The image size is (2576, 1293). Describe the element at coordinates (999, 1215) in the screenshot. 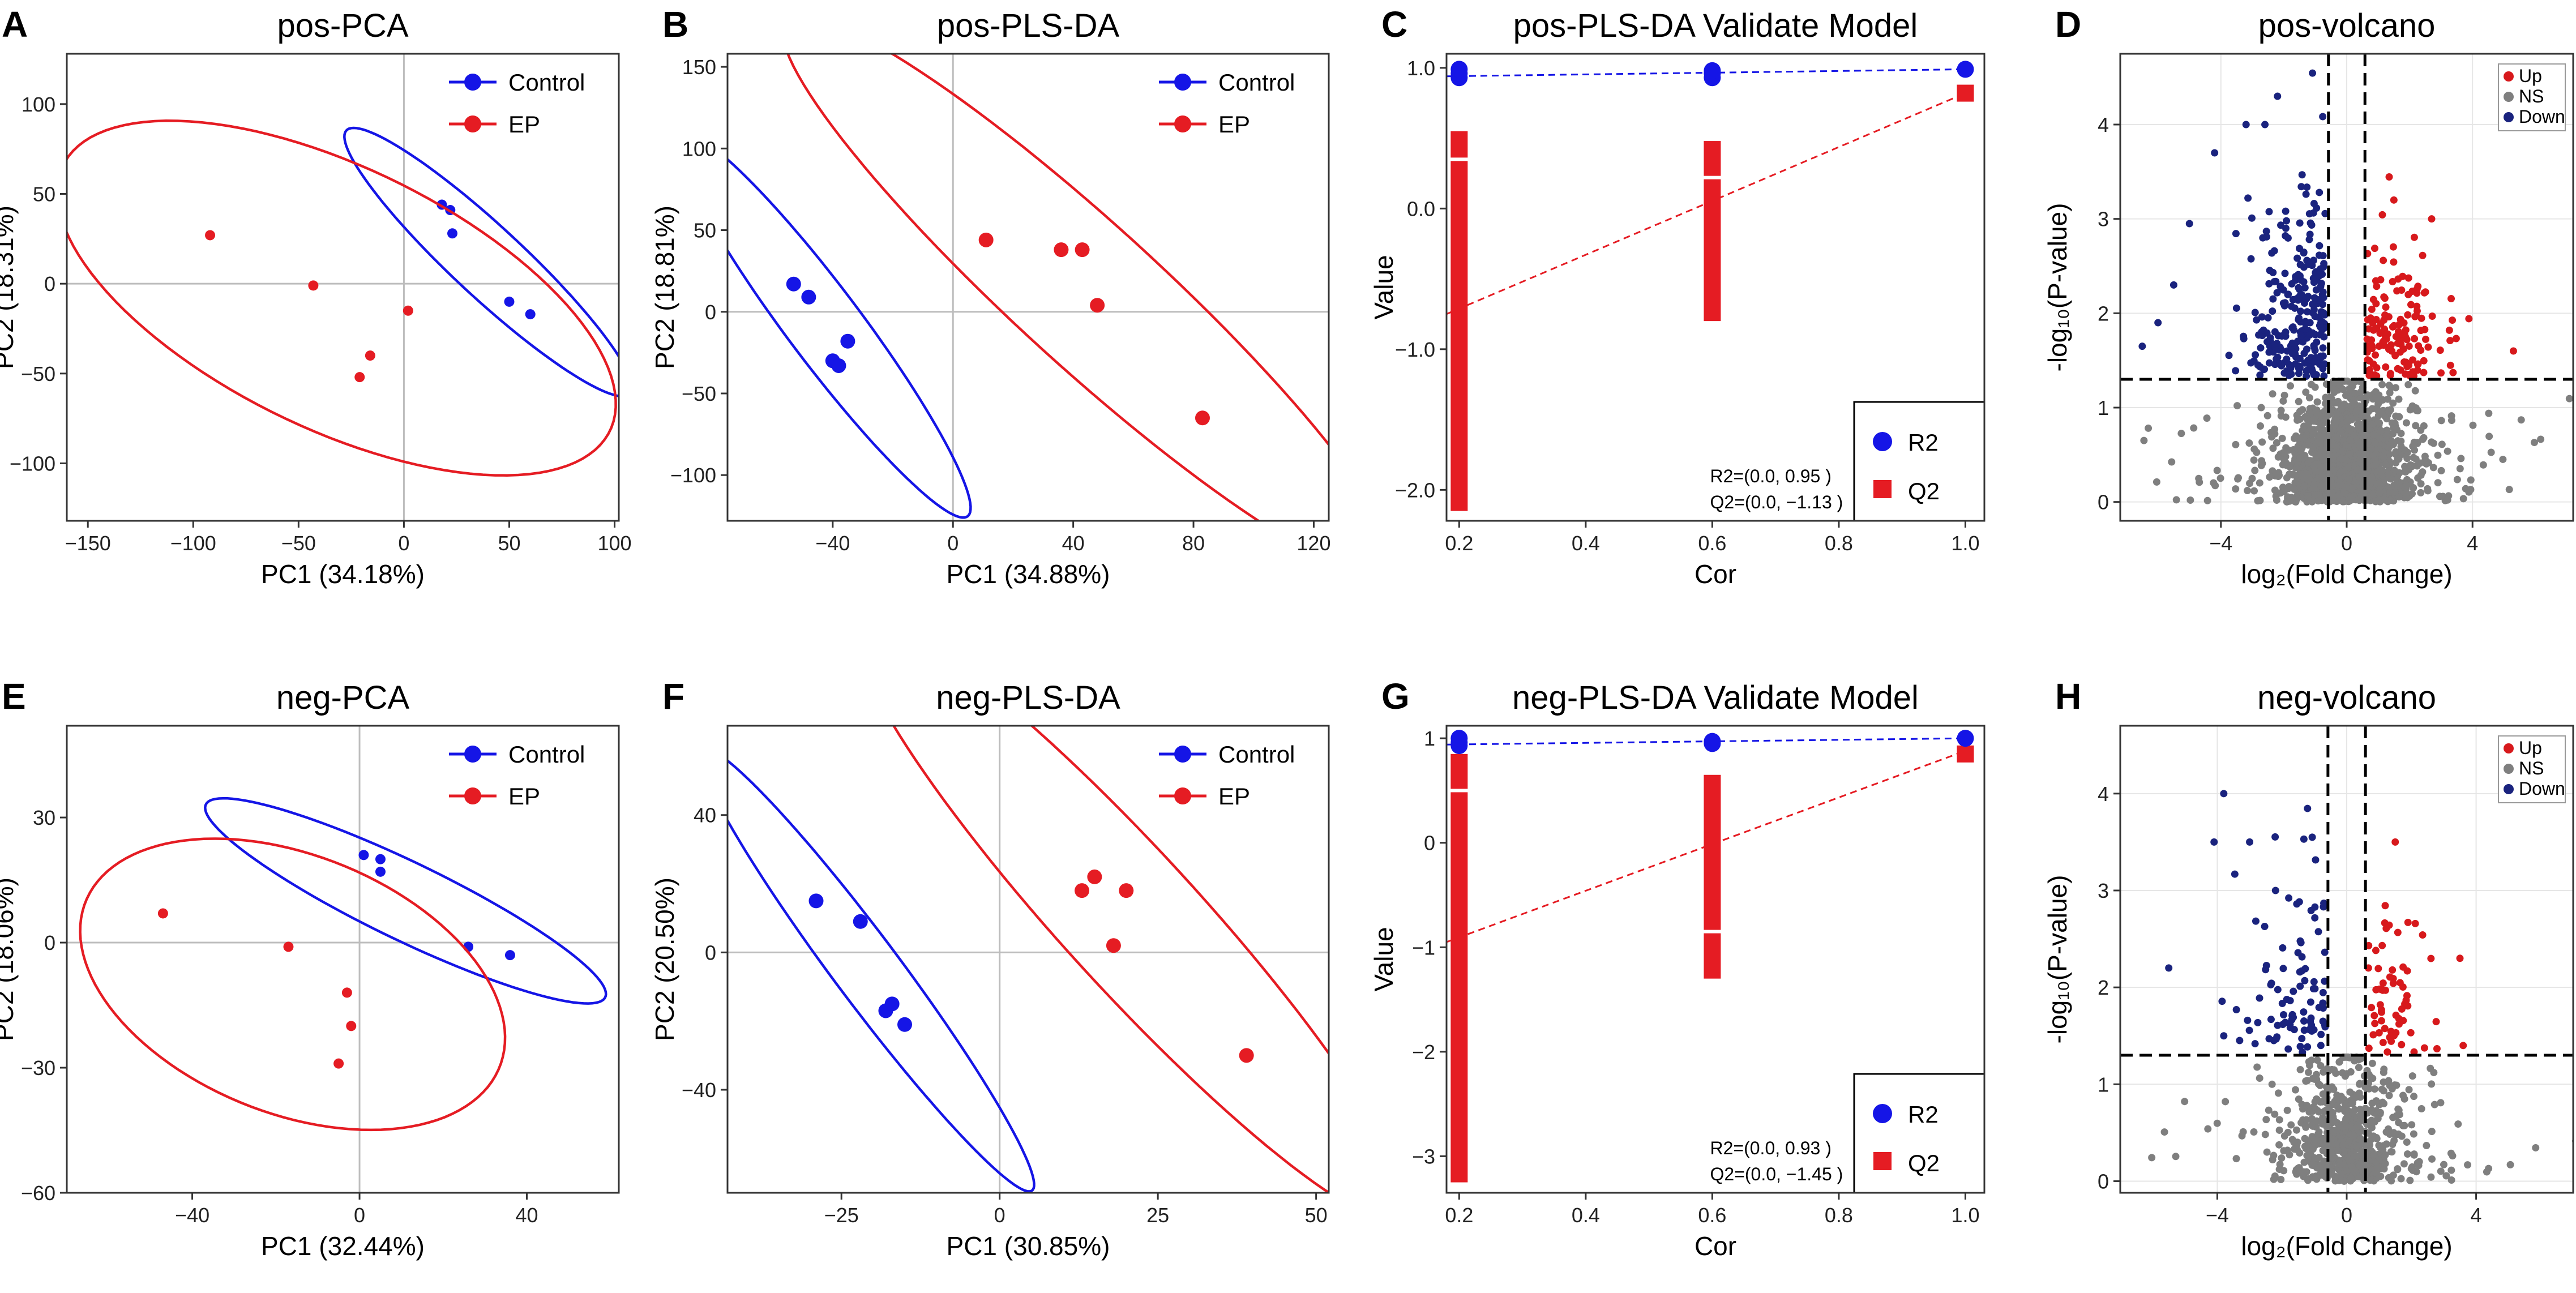

I see `x-tick-label: 0` at that location.